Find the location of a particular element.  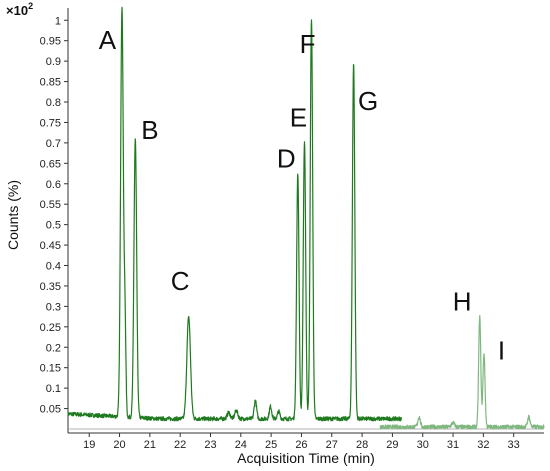

y-tick-label: 0.7 is located at coordinates (53, 144).